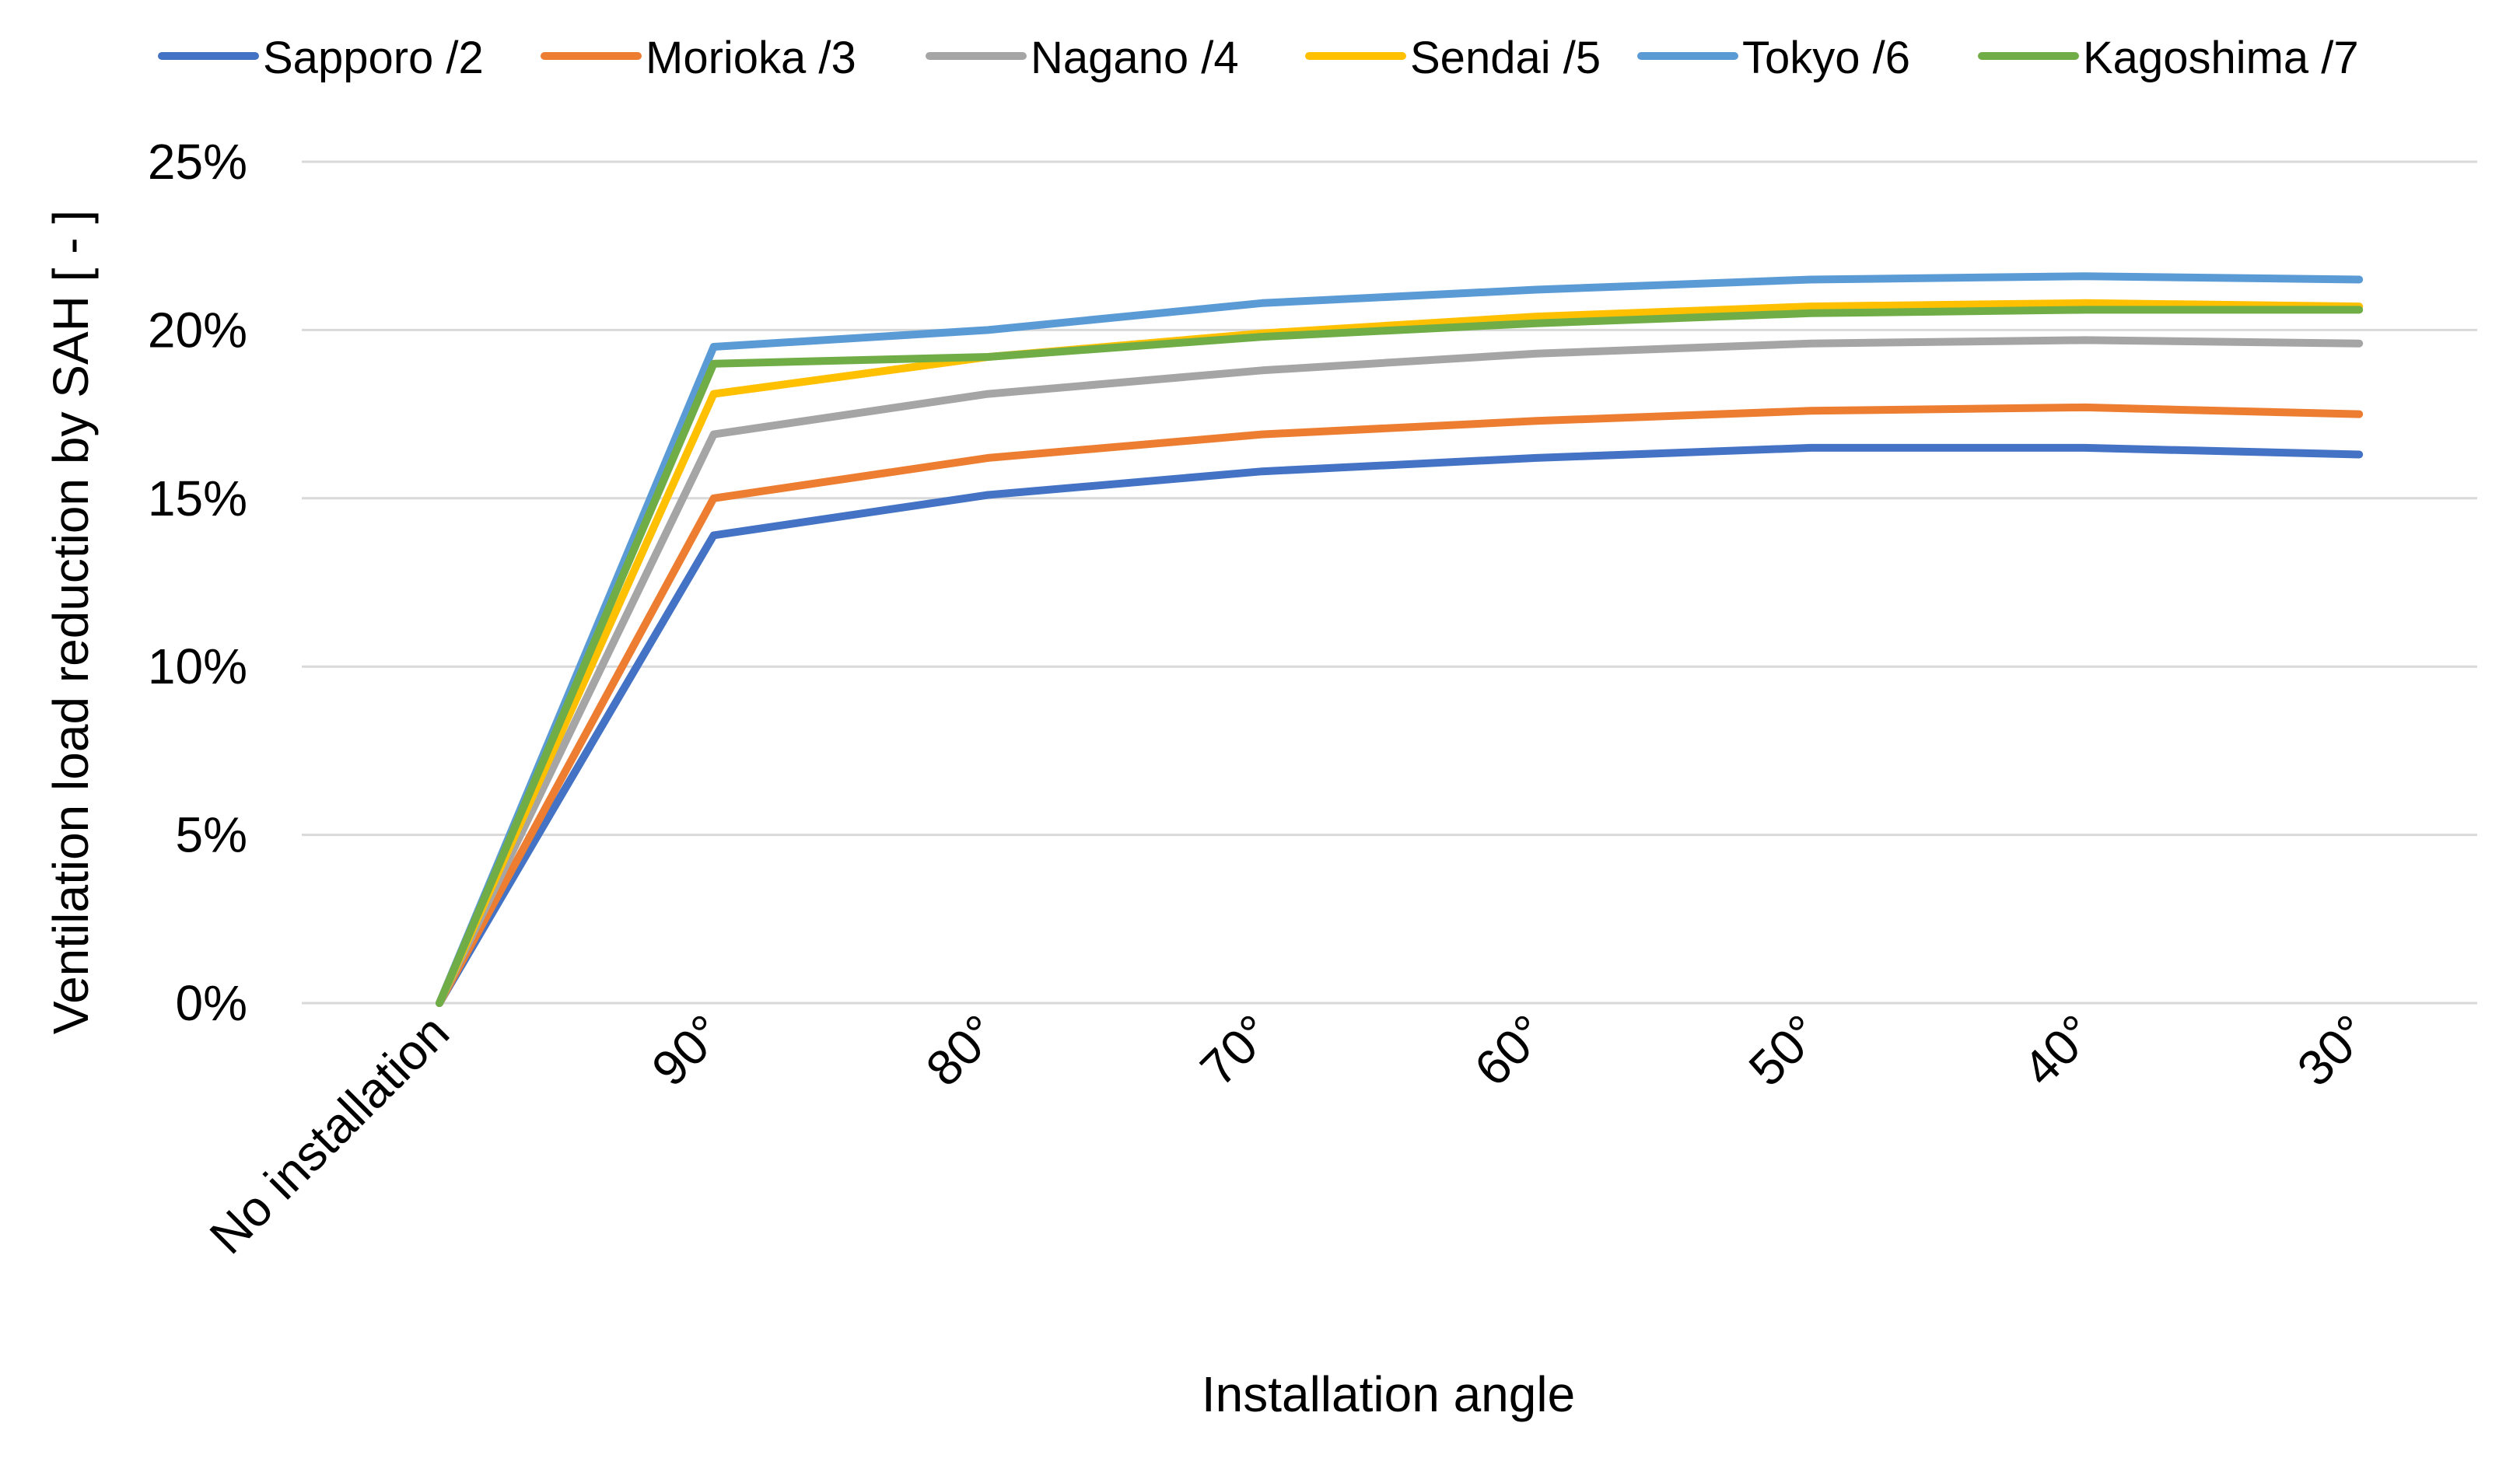  Describe the element at coordinates (1236, 1050) in the screenshot. I see `x-tick-label: 70°` at that location.